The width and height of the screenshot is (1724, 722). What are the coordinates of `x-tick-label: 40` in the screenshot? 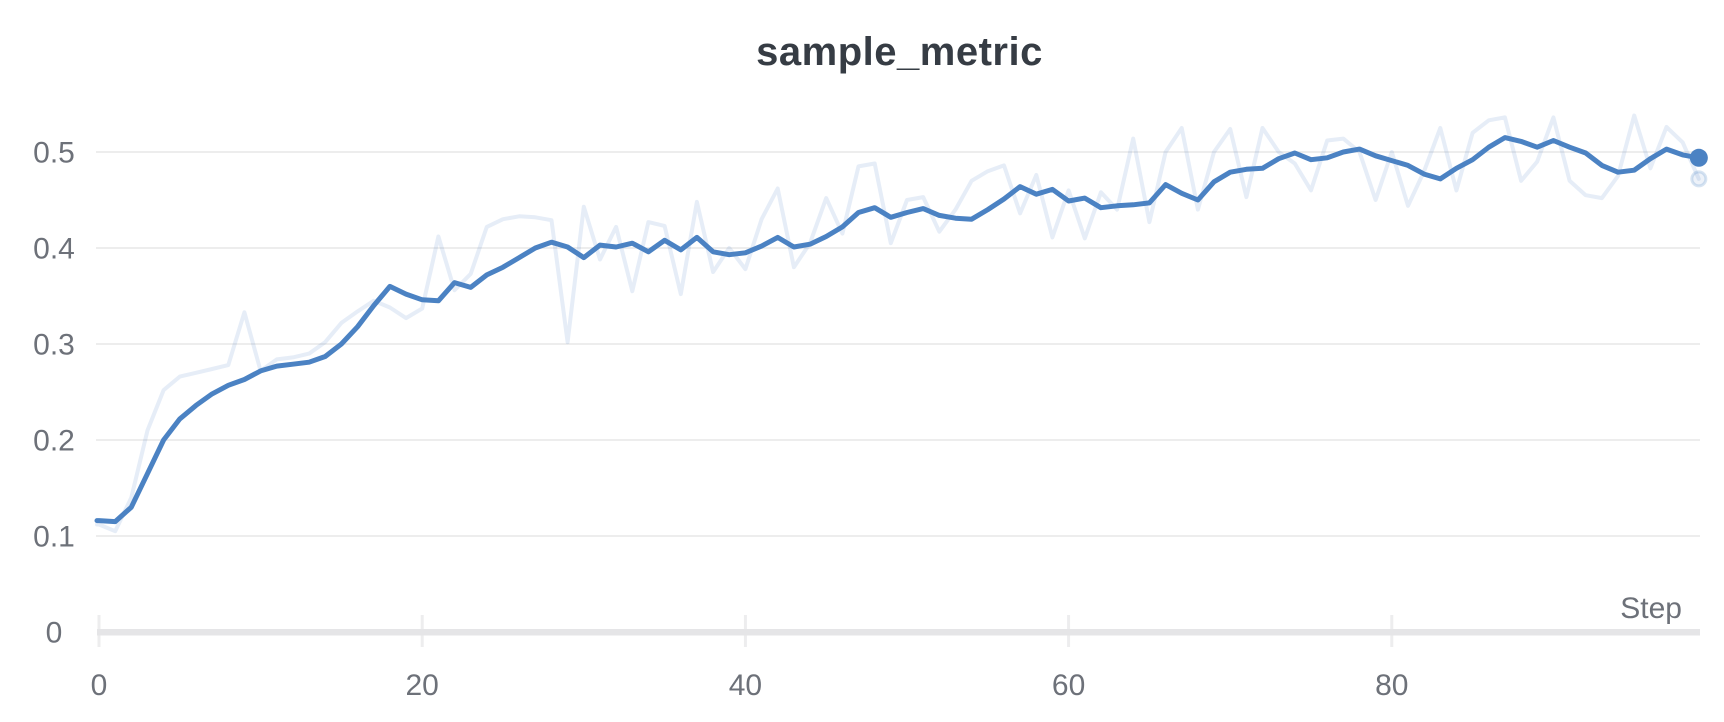 It's located at (745, 685).